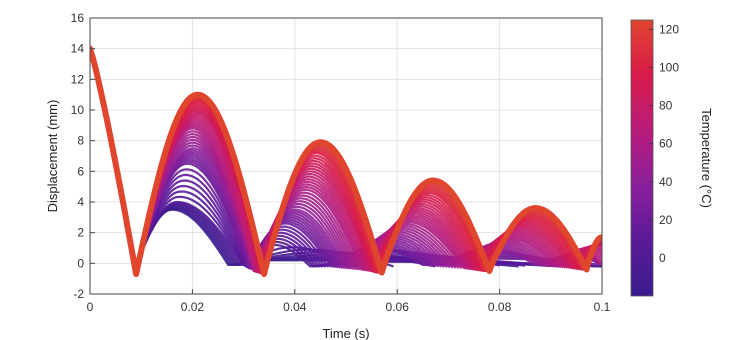 Image resolution: width=729 pixels, height=340 pixels. What do you see at coordinates (80, 202) in the screenshot?
I see `y-tick-label: 4` at bounding box center [80, 202].